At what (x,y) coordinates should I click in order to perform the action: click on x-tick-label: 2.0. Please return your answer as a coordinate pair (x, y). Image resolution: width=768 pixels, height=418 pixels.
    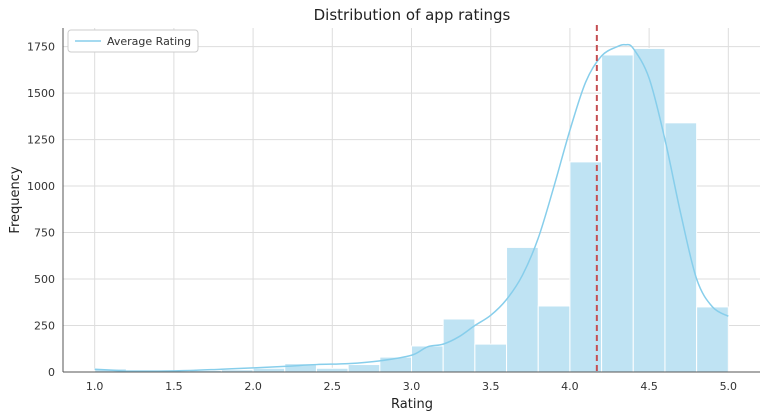
    Looking at the image, I should click on (253, 386).